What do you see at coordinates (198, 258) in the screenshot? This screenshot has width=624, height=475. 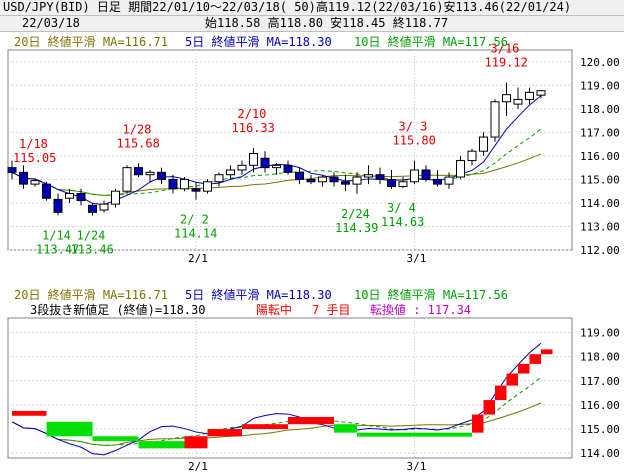 I see `price-x-tick: 2/1` at bounding box center [198, 258].